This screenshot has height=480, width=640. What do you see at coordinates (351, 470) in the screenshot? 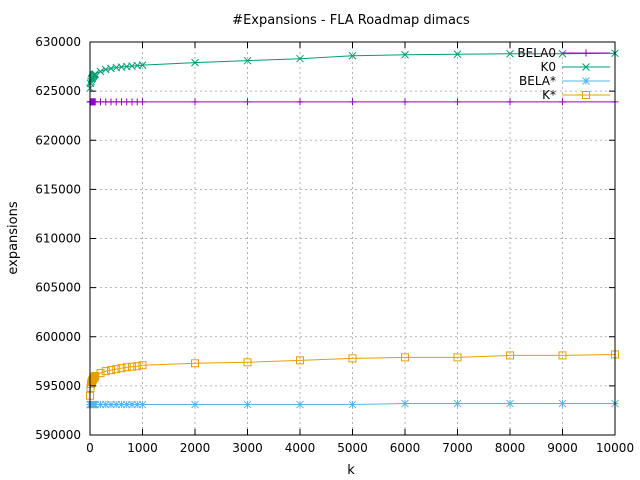
I see `x-axis-title: k` at bounding box center [351, 470].